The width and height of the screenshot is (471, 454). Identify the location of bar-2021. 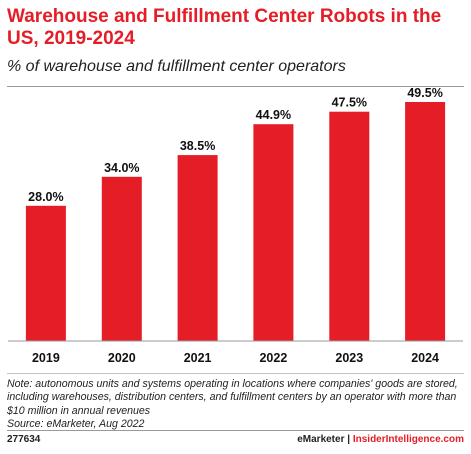
(197, 248).